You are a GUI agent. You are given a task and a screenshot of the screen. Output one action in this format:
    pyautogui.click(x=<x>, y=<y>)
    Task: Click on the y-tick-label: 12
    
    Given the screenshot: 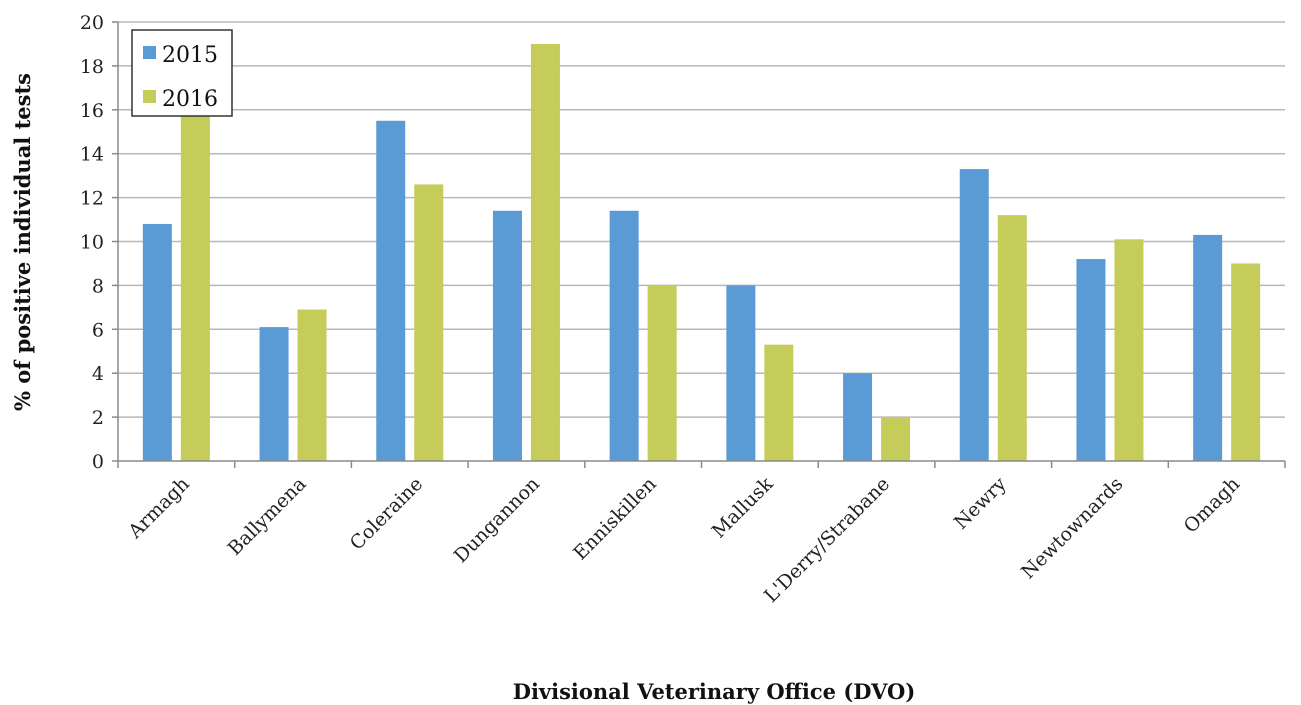 What is the action you would take?
    pyautogui.click(x=92, y=199)
    